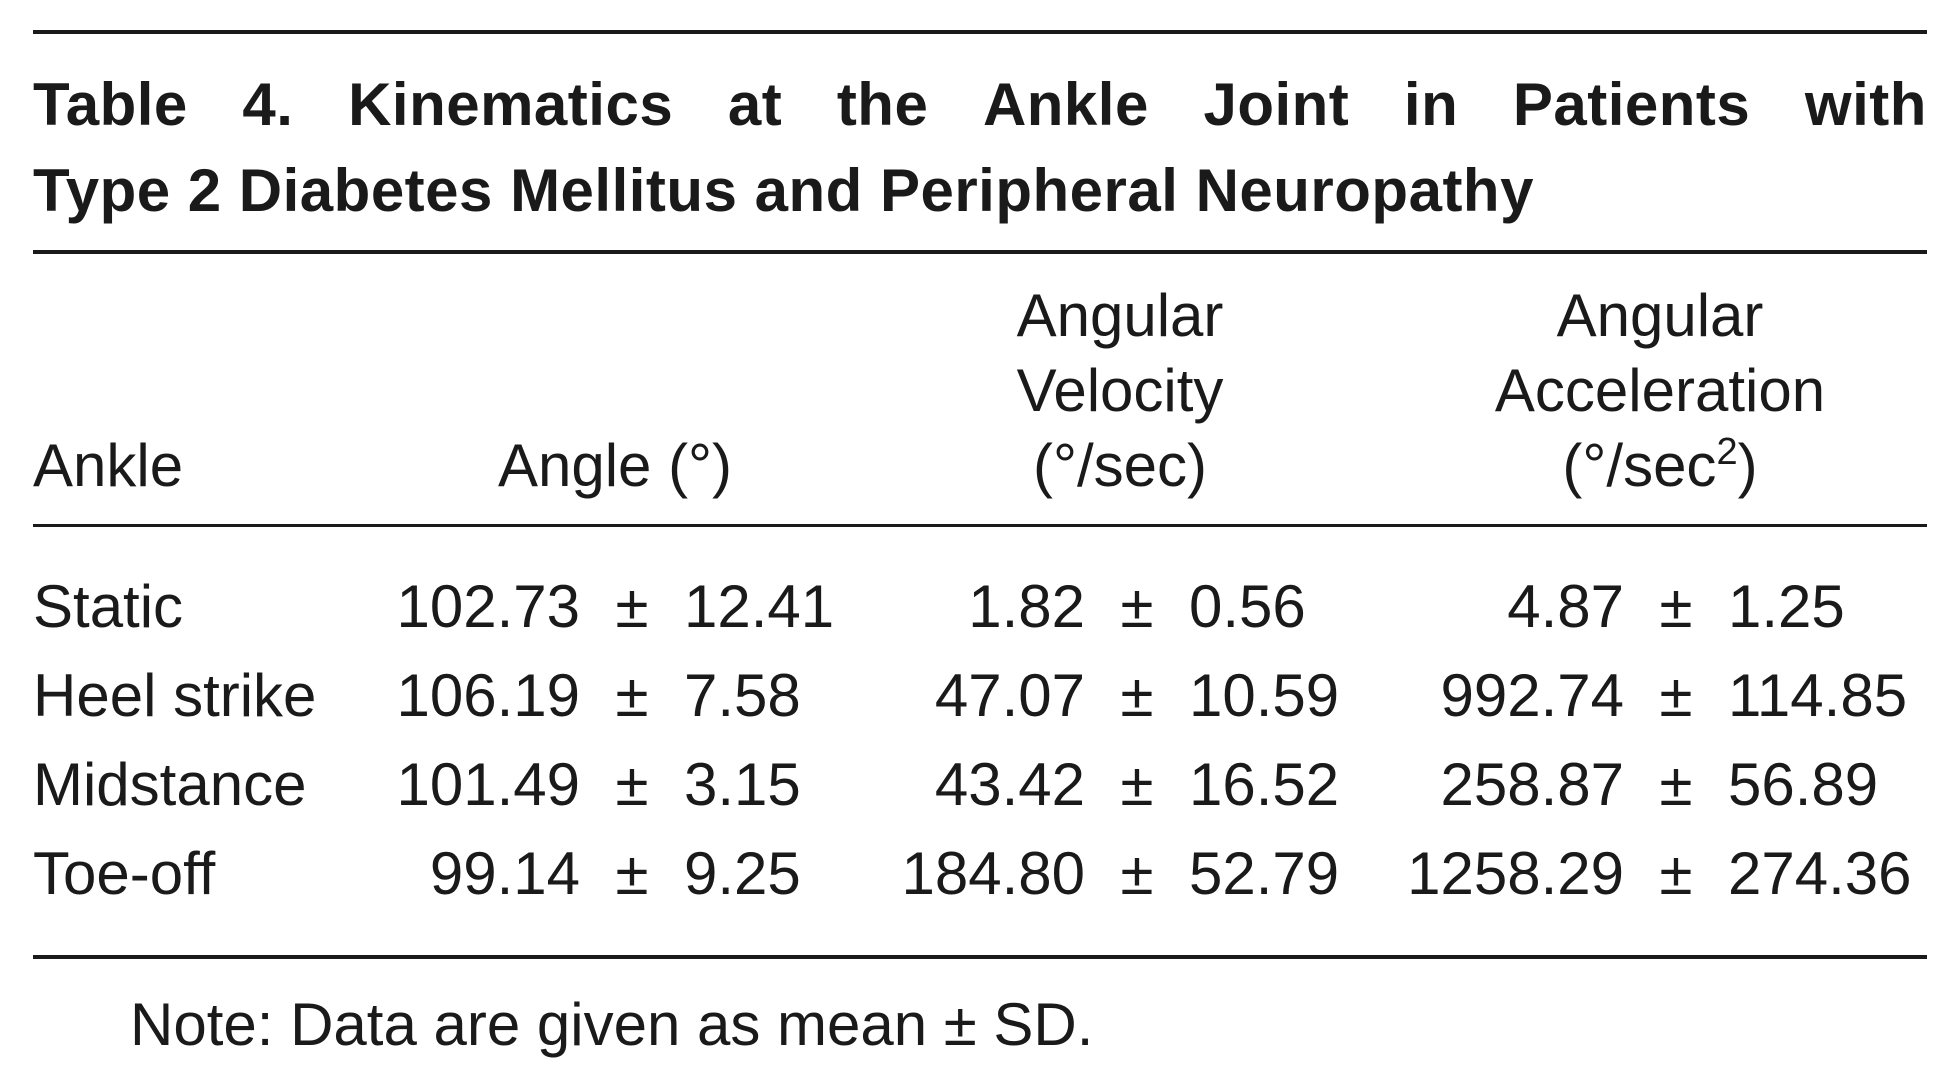 This screenshot has width=1958, height=1087. What do you see at coordinates (1264, 873) in the screenshot?
I see `velocity-sd: 52.79` at bounding box center [1264, 873].